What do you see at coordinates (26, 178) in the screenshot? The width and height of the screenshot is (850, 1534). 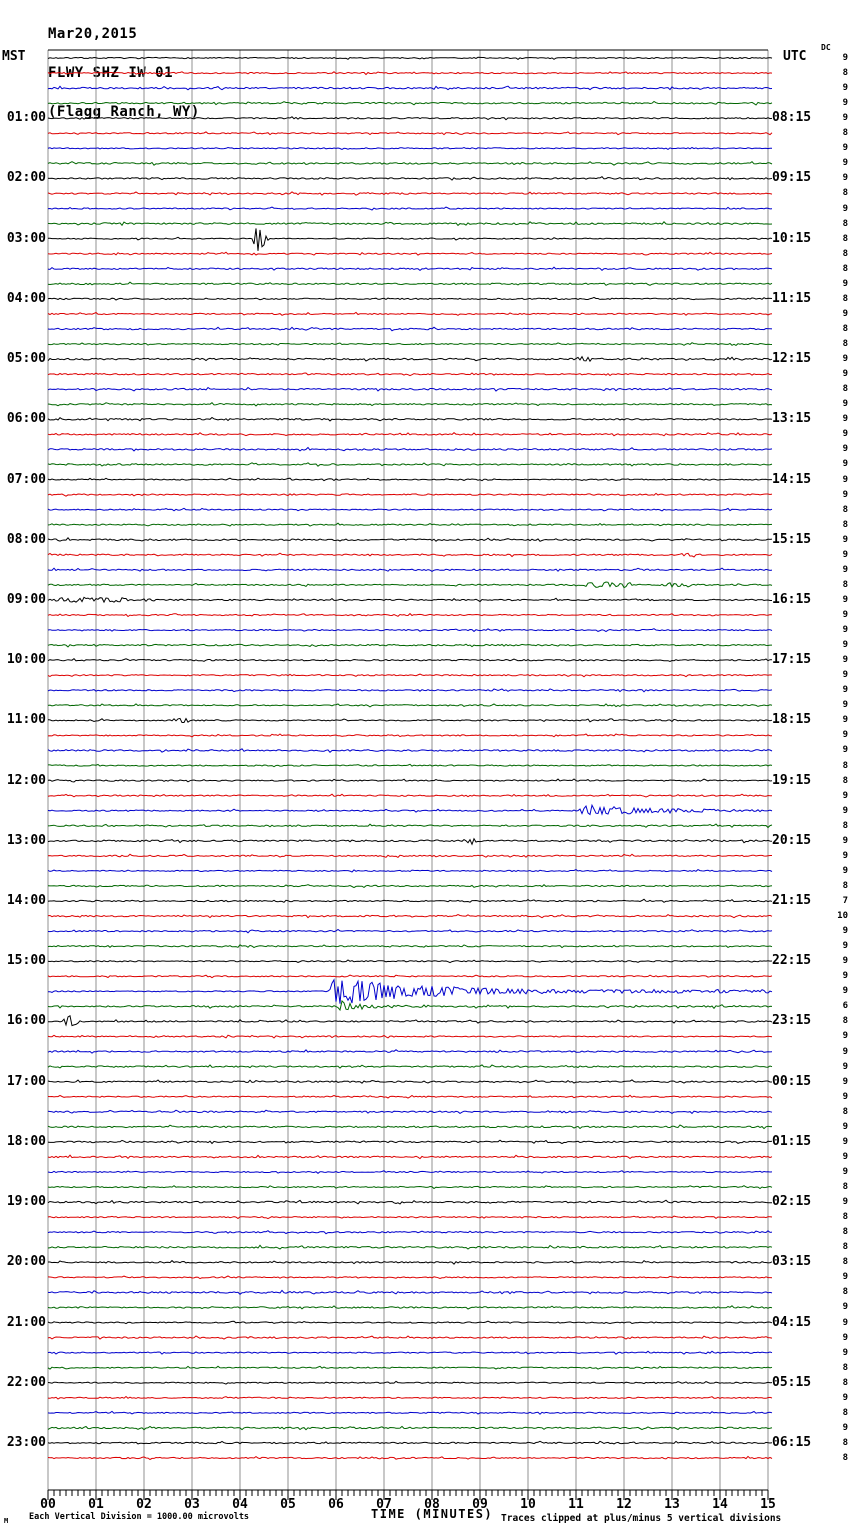 I see `mst-hour-label: 02:00` at bounding box center [26, 178].